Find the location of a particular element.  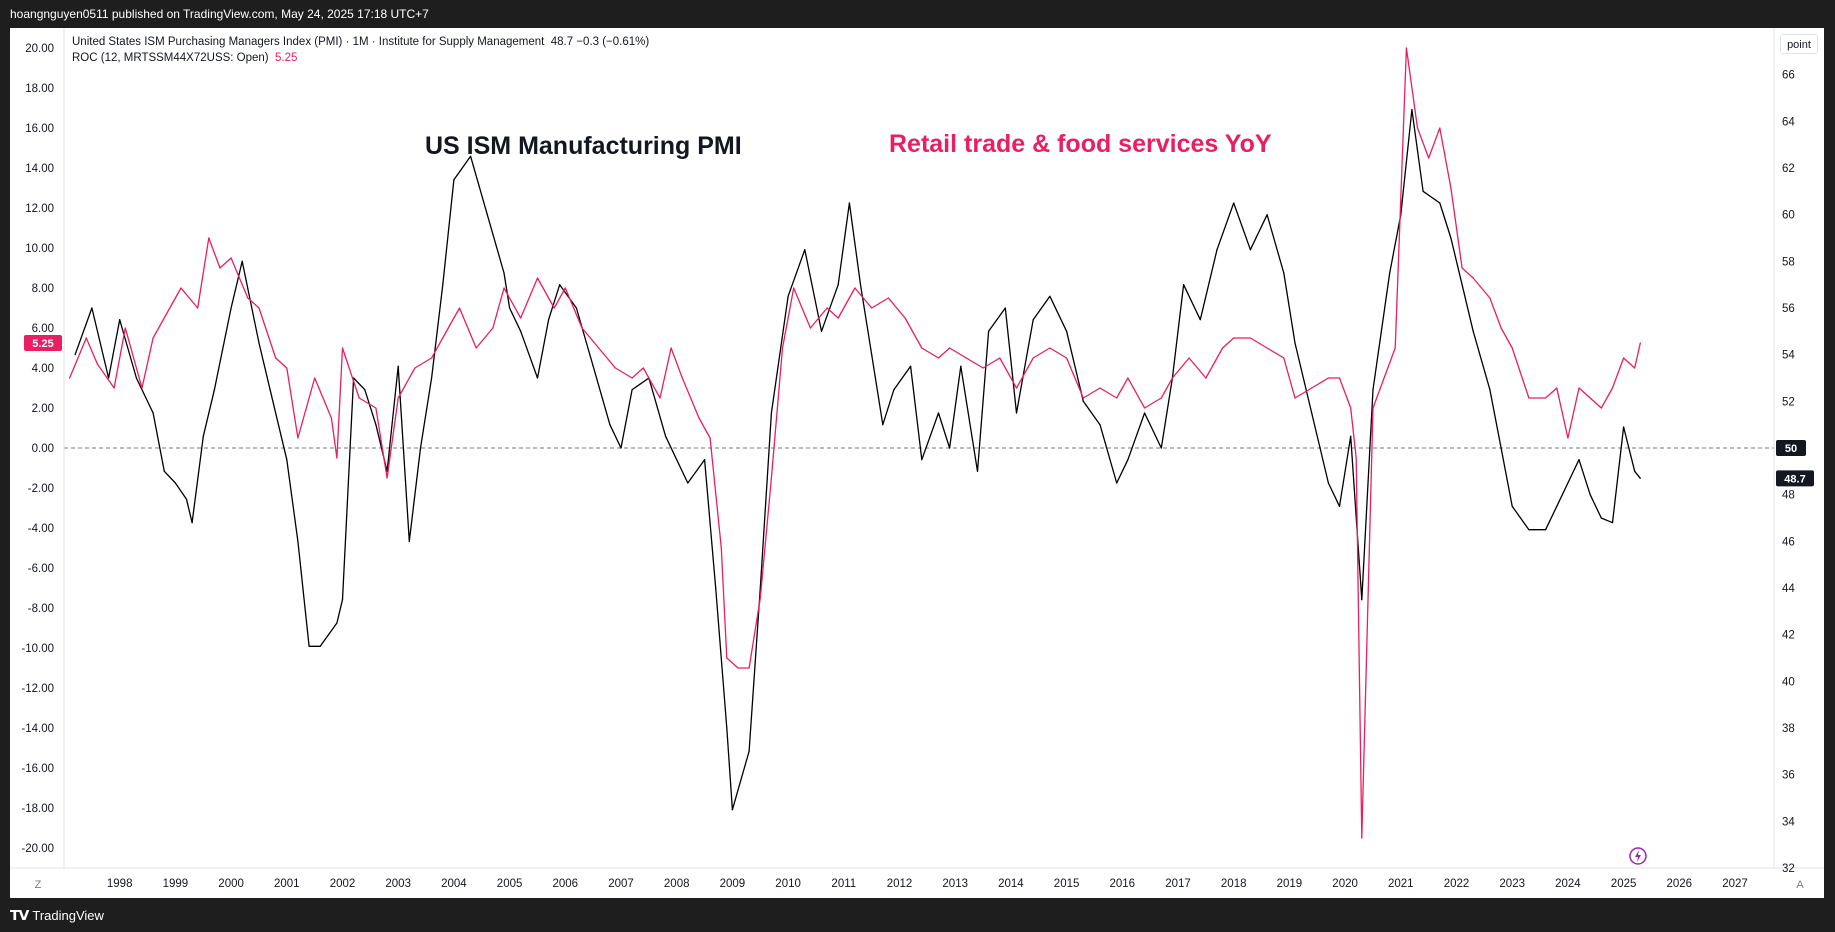

x-tick-label: 2009 is located at coordinates (733, 884).